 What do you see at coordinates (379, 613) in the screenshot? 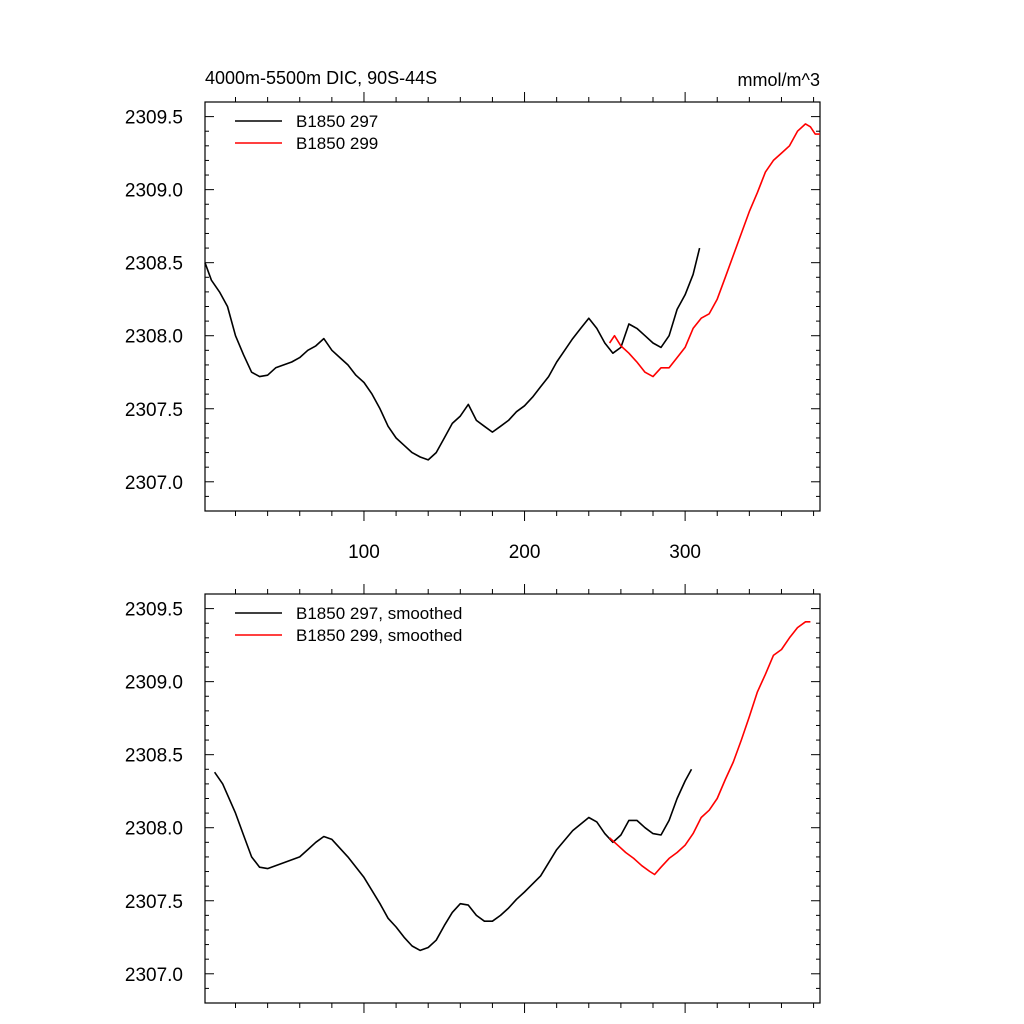
I see `legend-label: B1850 297, smoothed` at bounding box center [379, 613].